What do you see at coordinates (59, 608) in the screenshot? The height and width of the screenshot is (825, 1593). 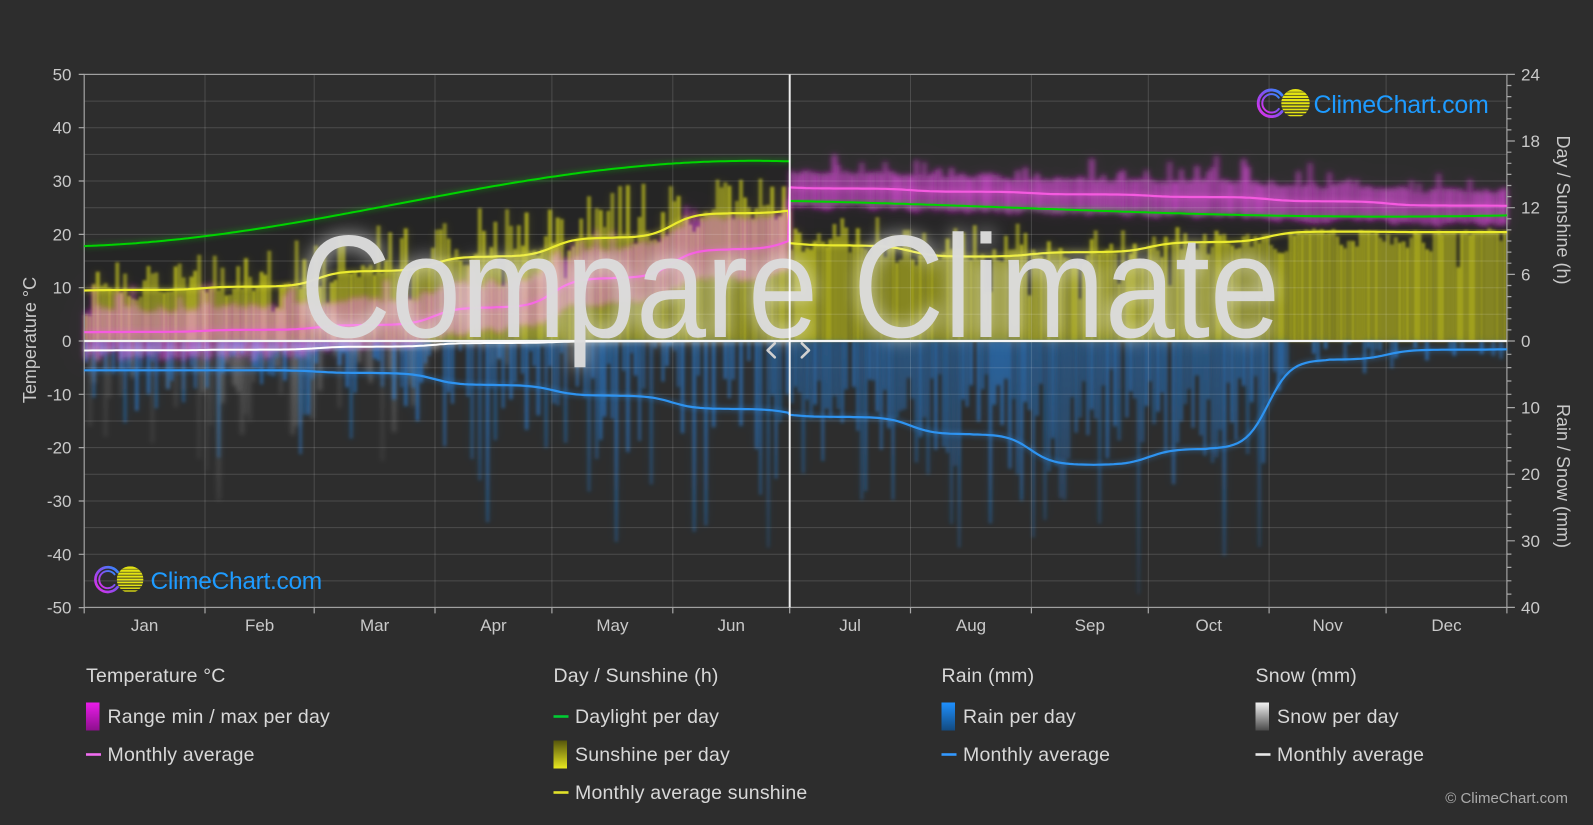 I see `svg-text: -50` at bounding box center [59, 608].